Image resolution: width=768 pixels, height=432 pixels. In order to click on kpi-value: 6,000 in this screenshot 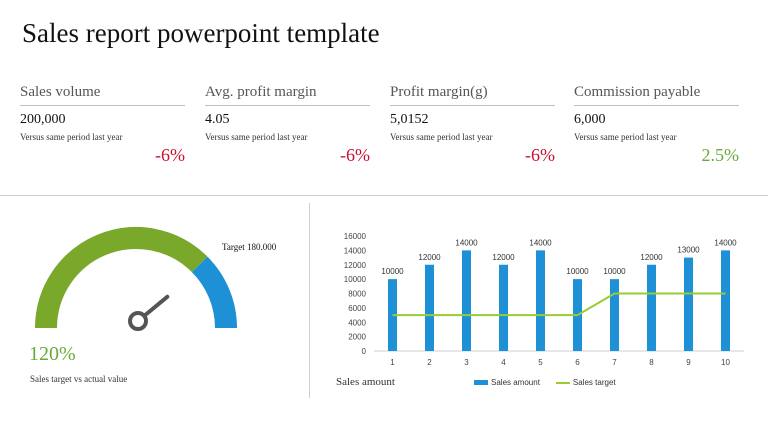, I will do `click(590, 119)`.